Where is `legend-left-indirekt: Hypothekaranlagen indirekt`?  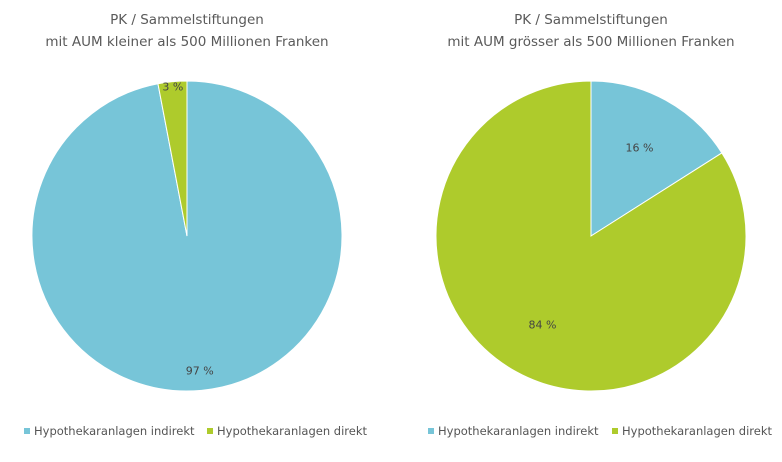 legend-left-indirekt: Hypothekaranlagen indirekt is located at coordinates (109, 431).